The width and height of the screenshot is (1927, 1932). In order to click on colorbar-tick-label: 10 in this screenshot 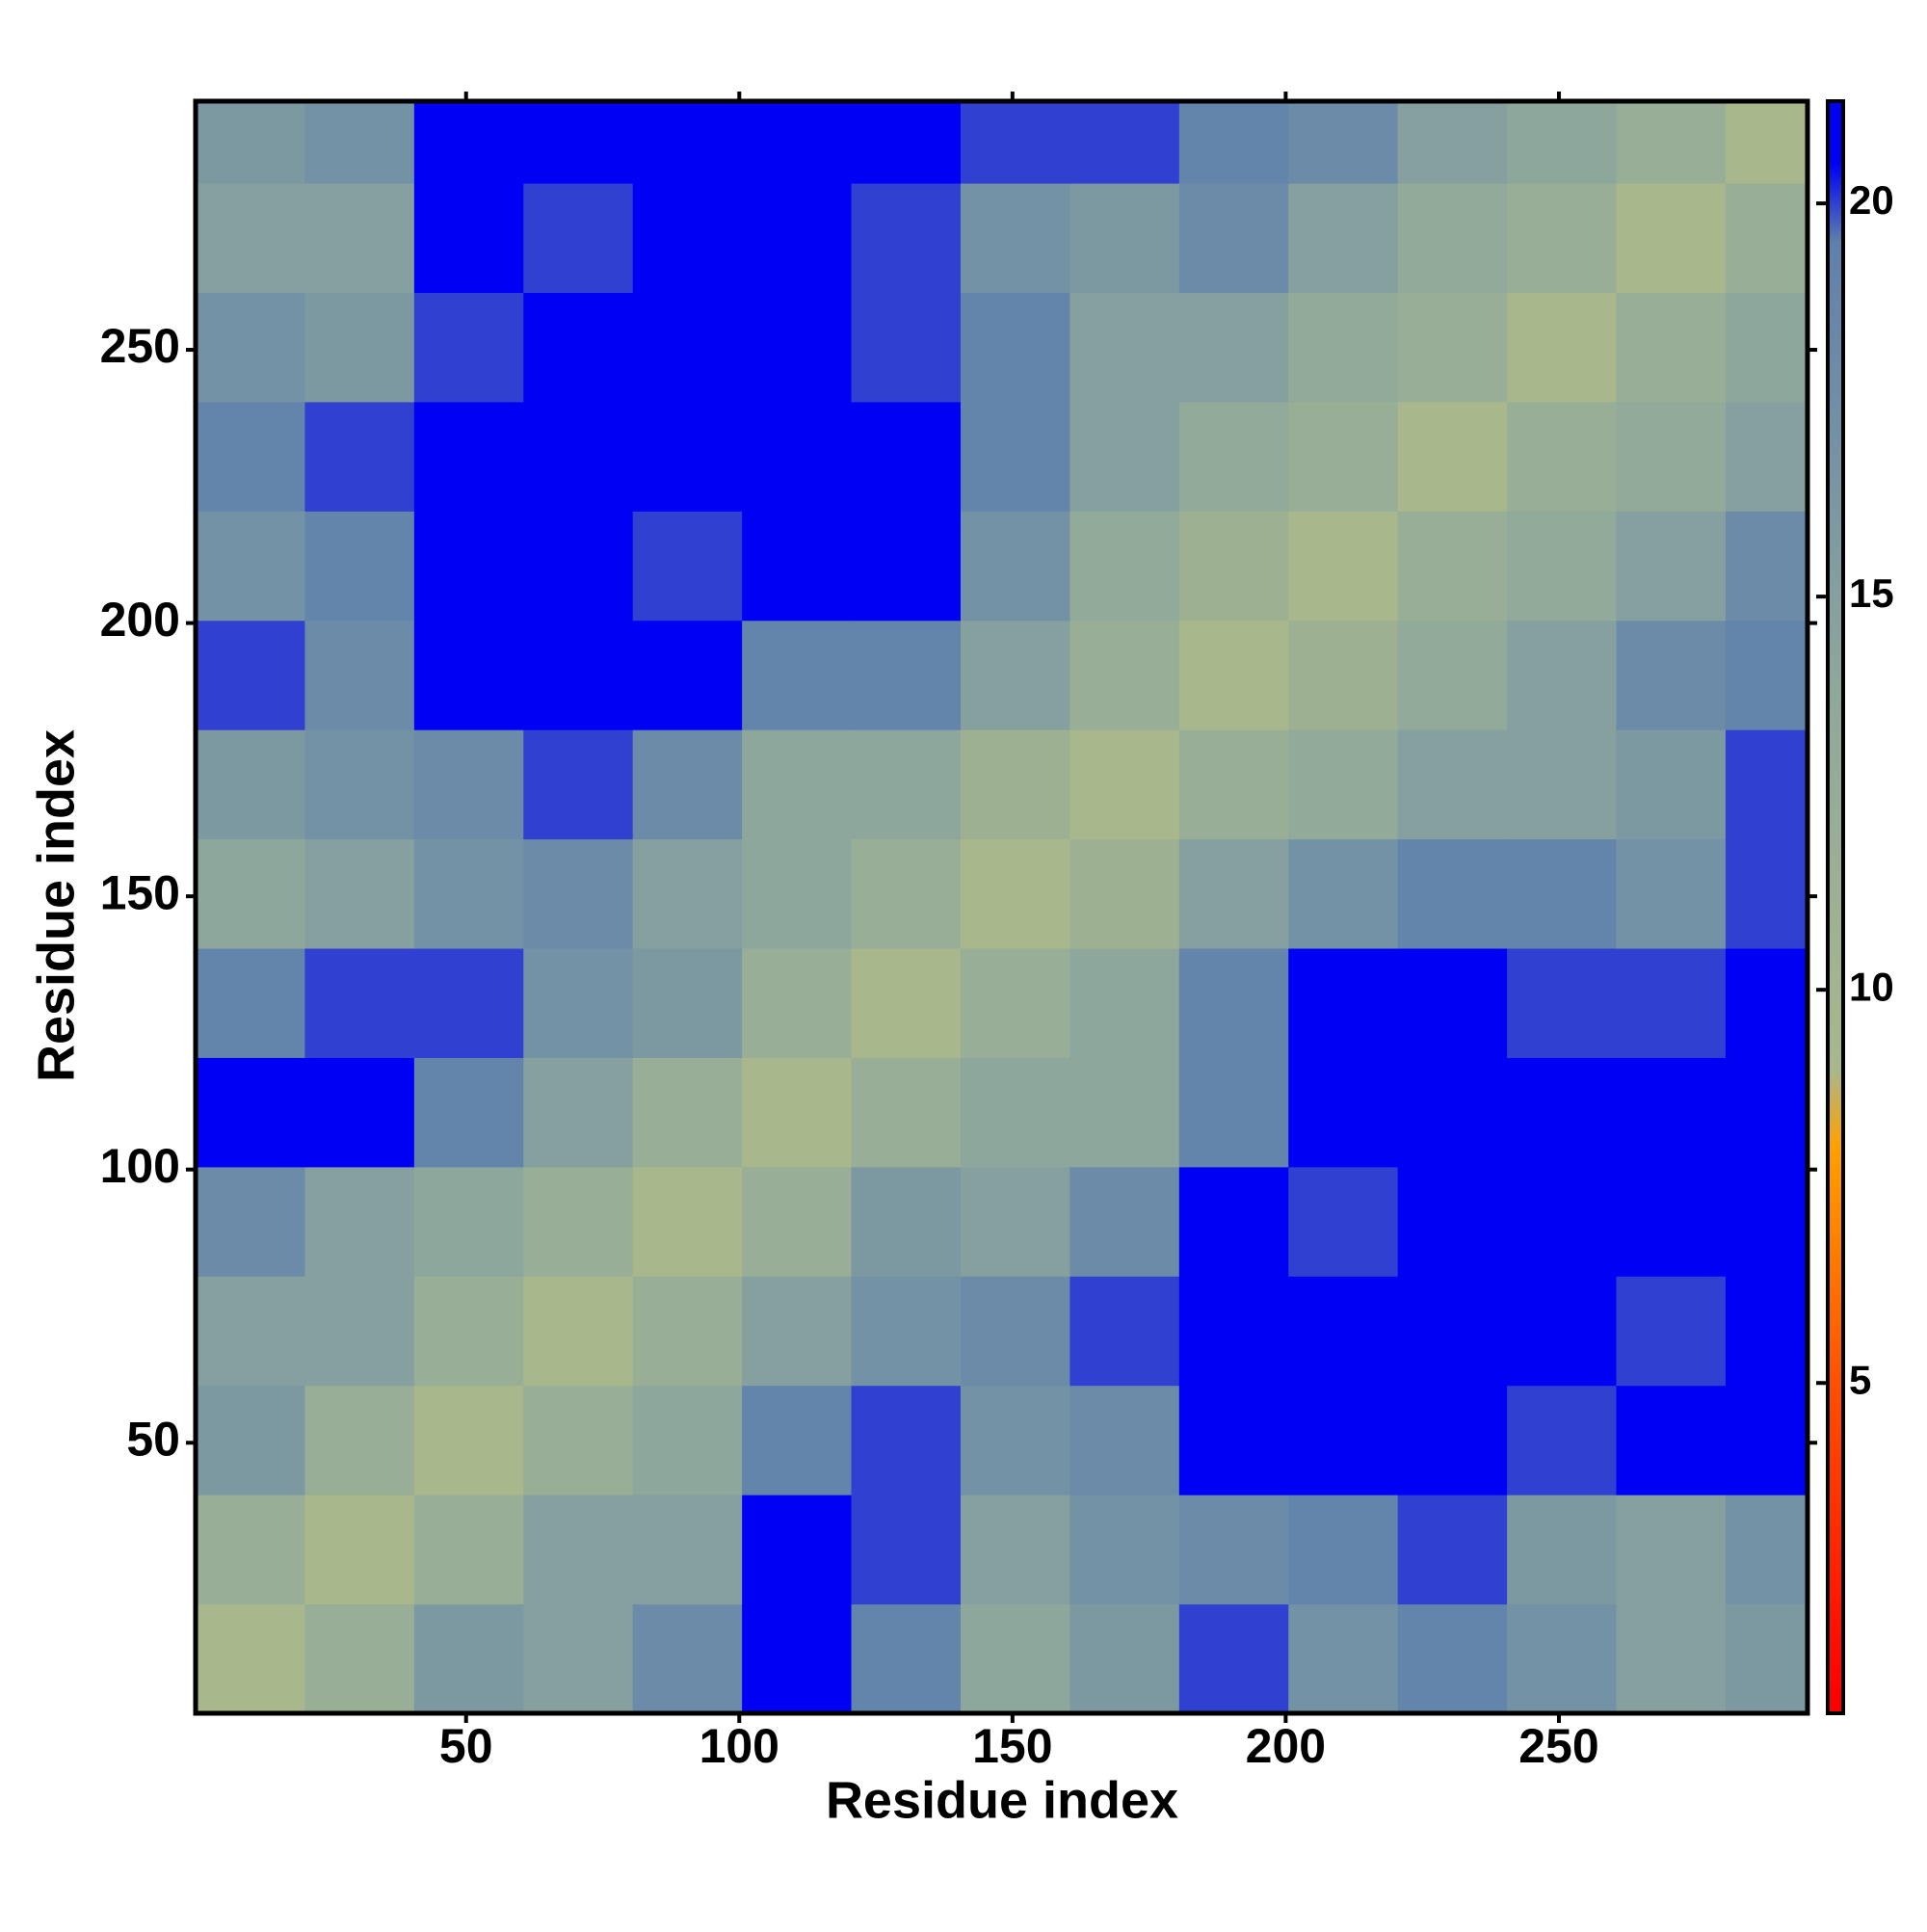, I will do `click(1871, 986)`.